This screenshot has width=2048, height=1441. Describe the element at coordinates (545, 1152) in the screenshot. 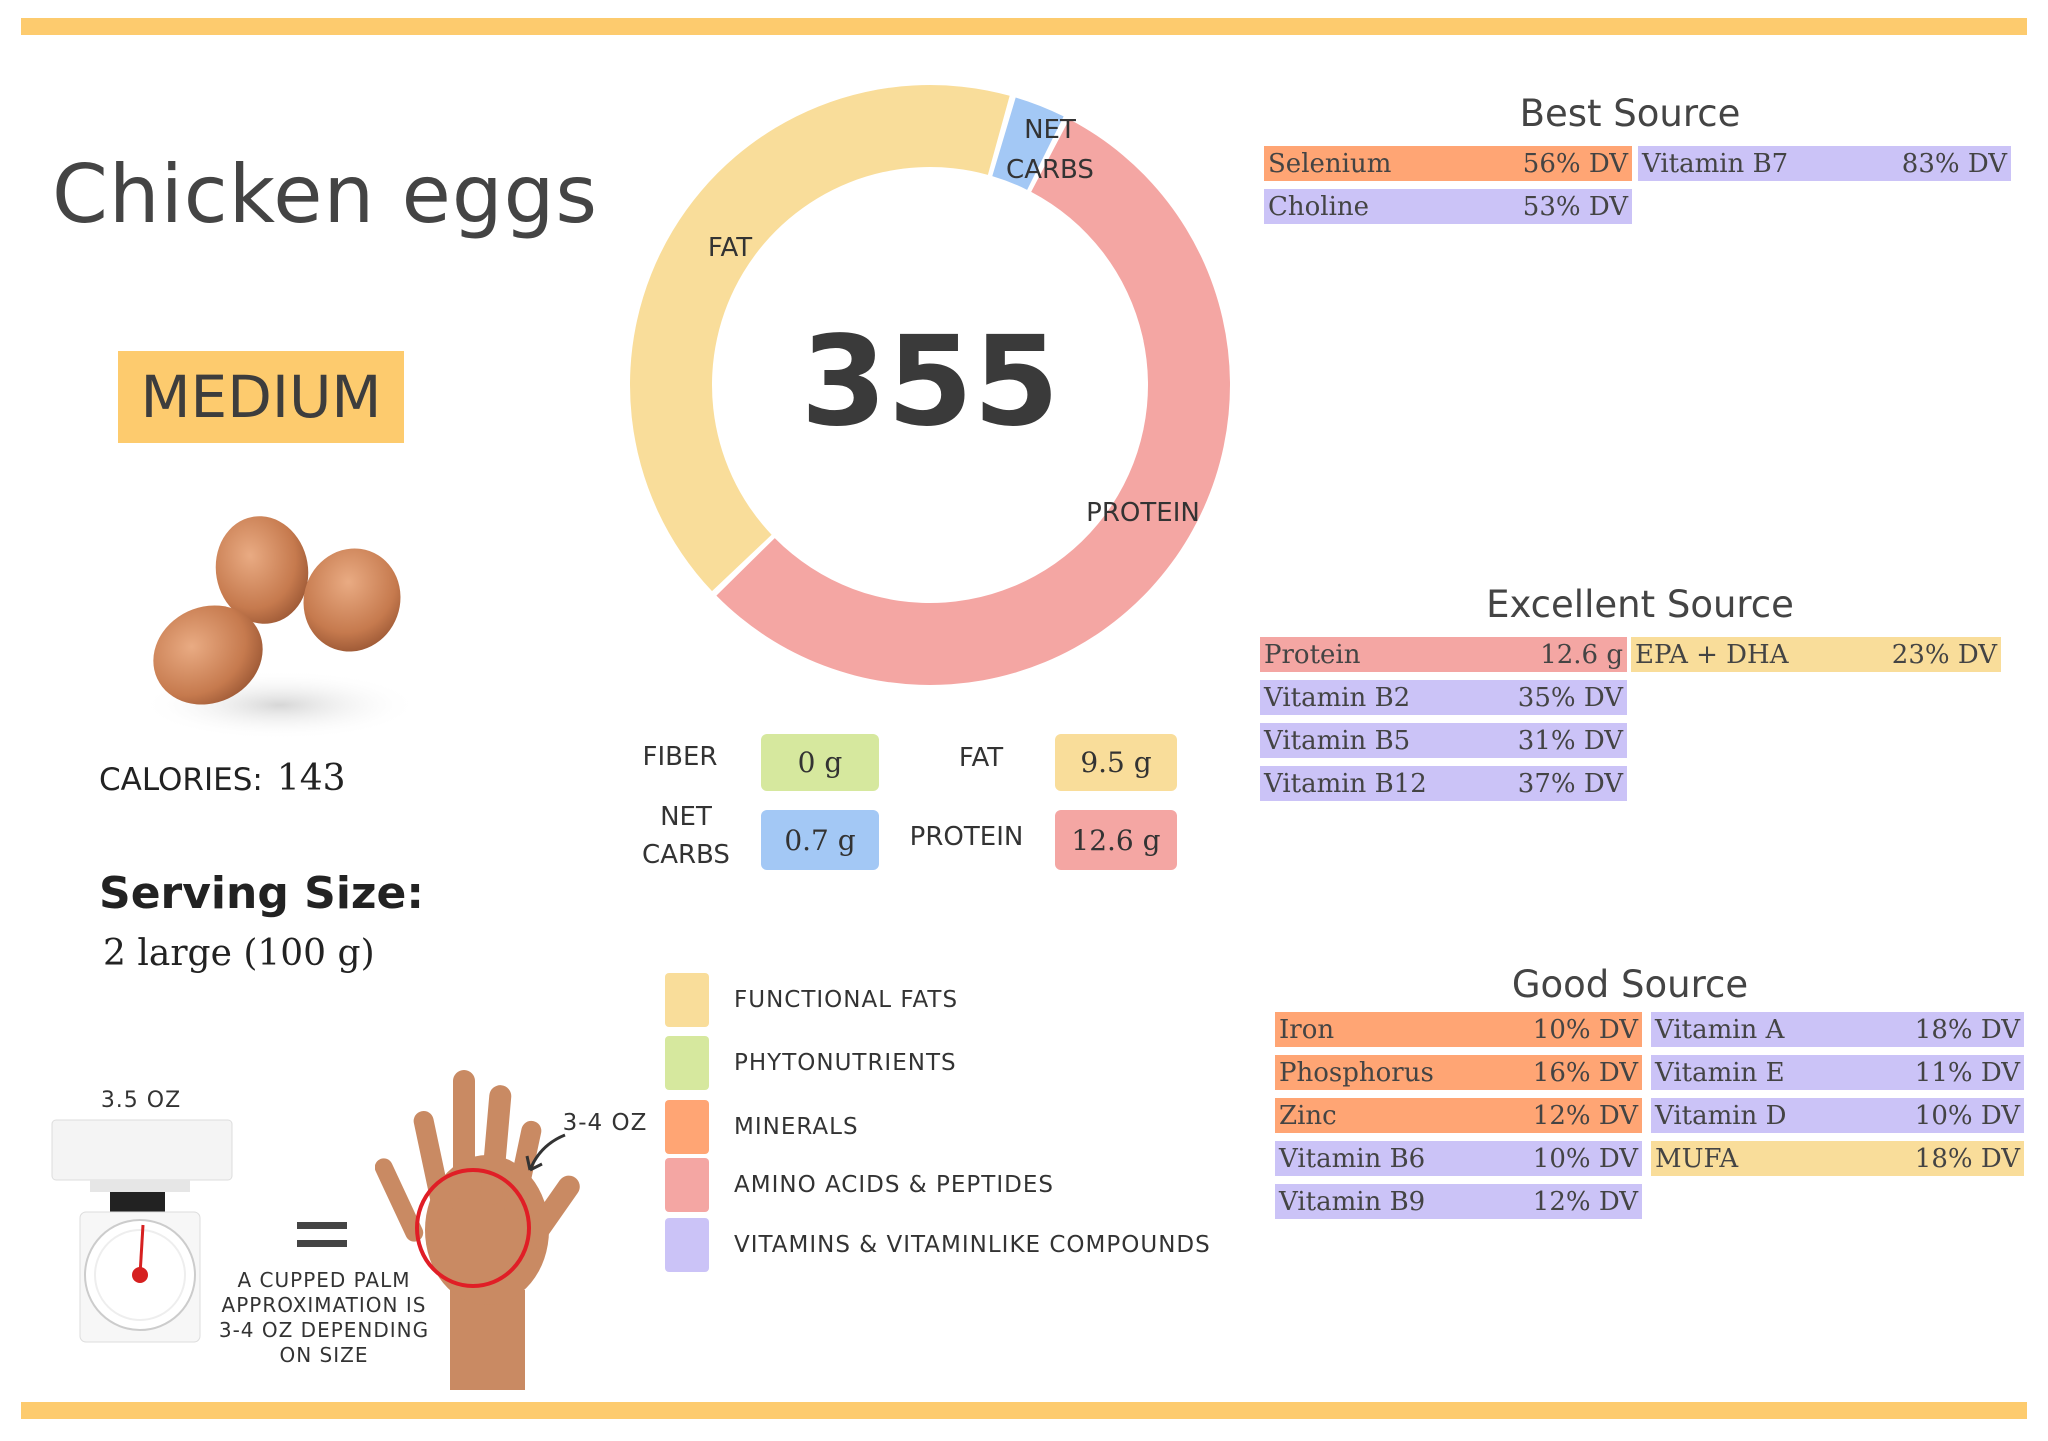

I see `arrow-icon` at that location.